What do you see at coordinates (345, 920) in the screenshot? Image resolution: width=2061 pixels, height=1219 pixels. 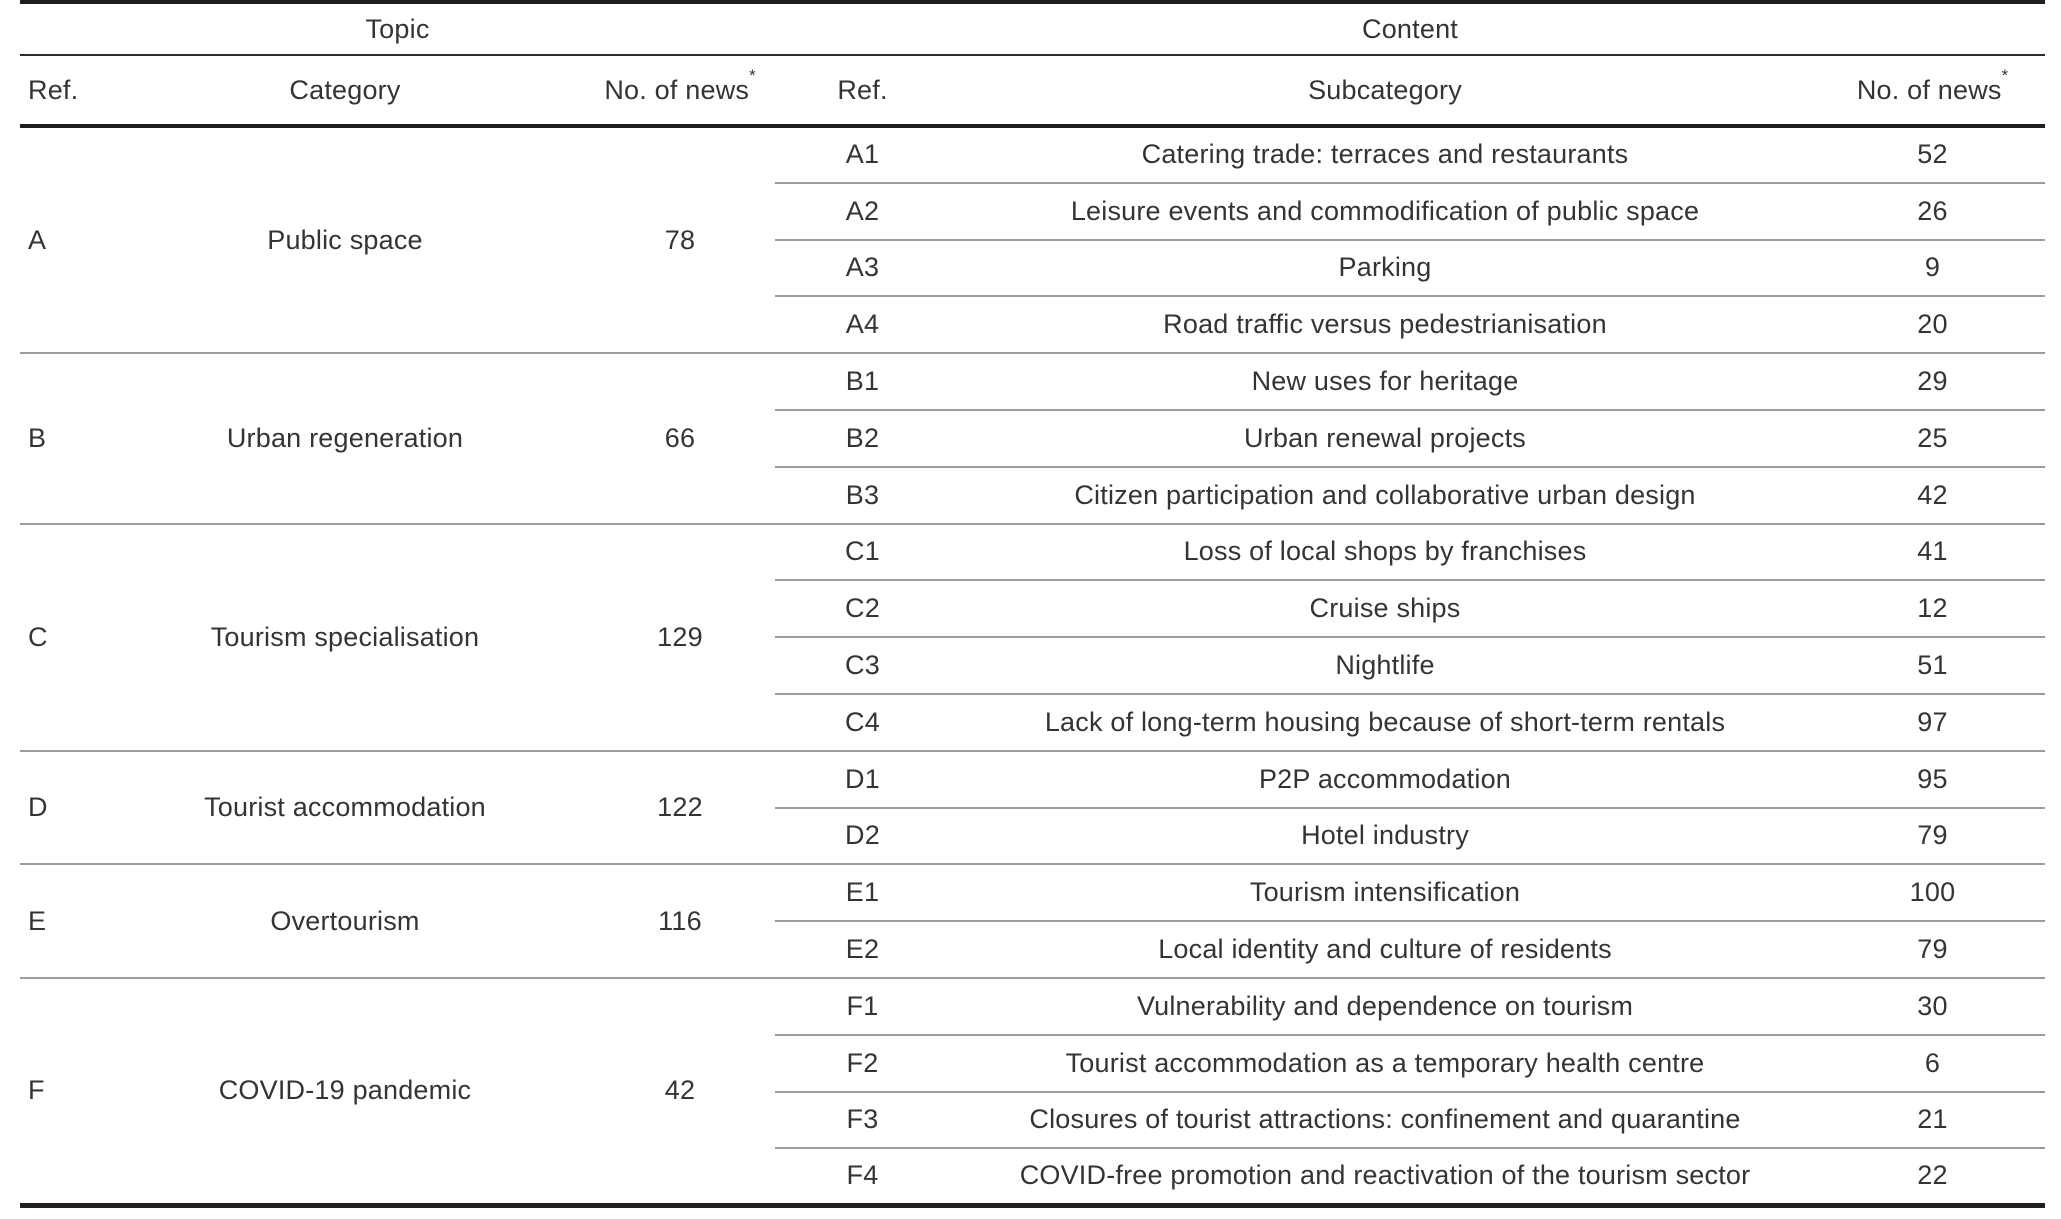 I see `category-cell: Overtourism` at bounding box center [345, 920].